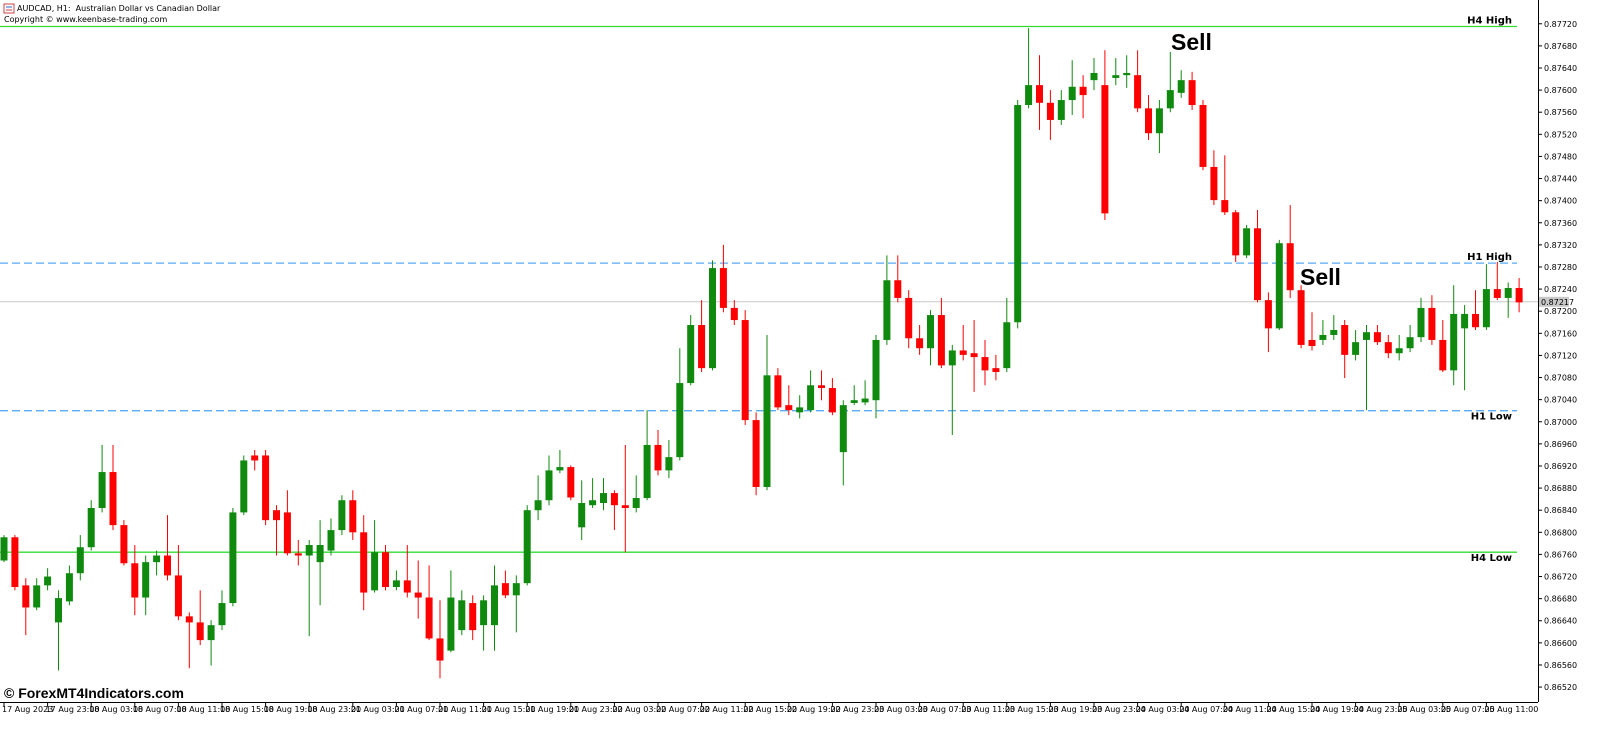  I want to click on y-tick-label: 0.87400, so click(1560, 201).